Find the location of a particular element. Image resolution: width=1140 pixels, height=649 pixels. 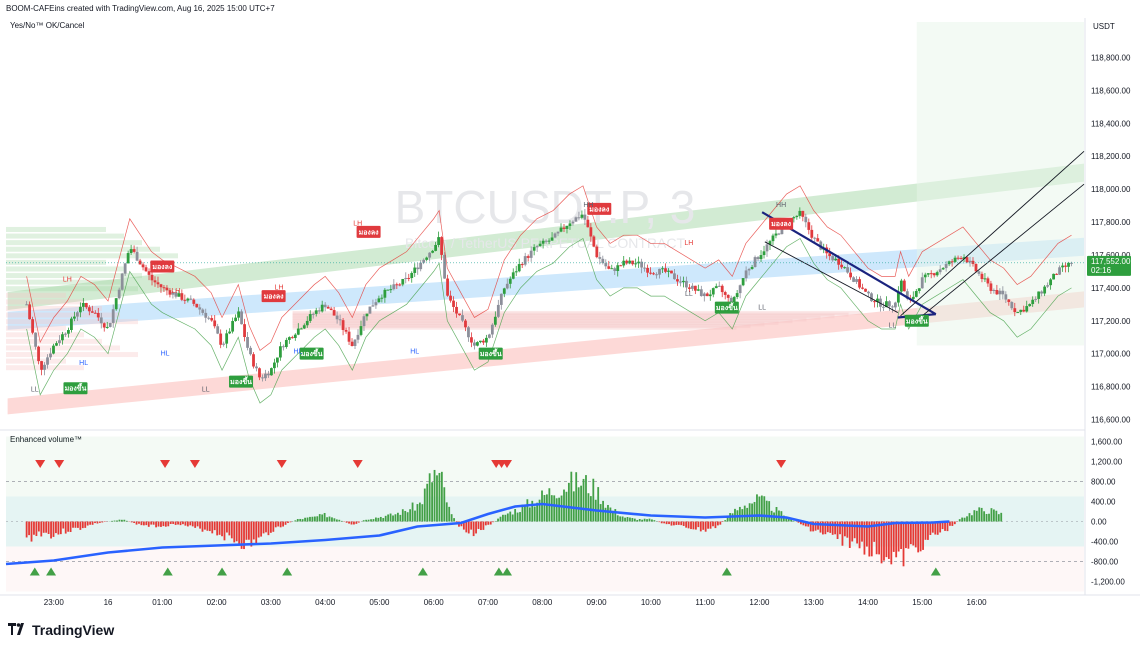

buy-marker-icon is located at coordinates (287, 571).